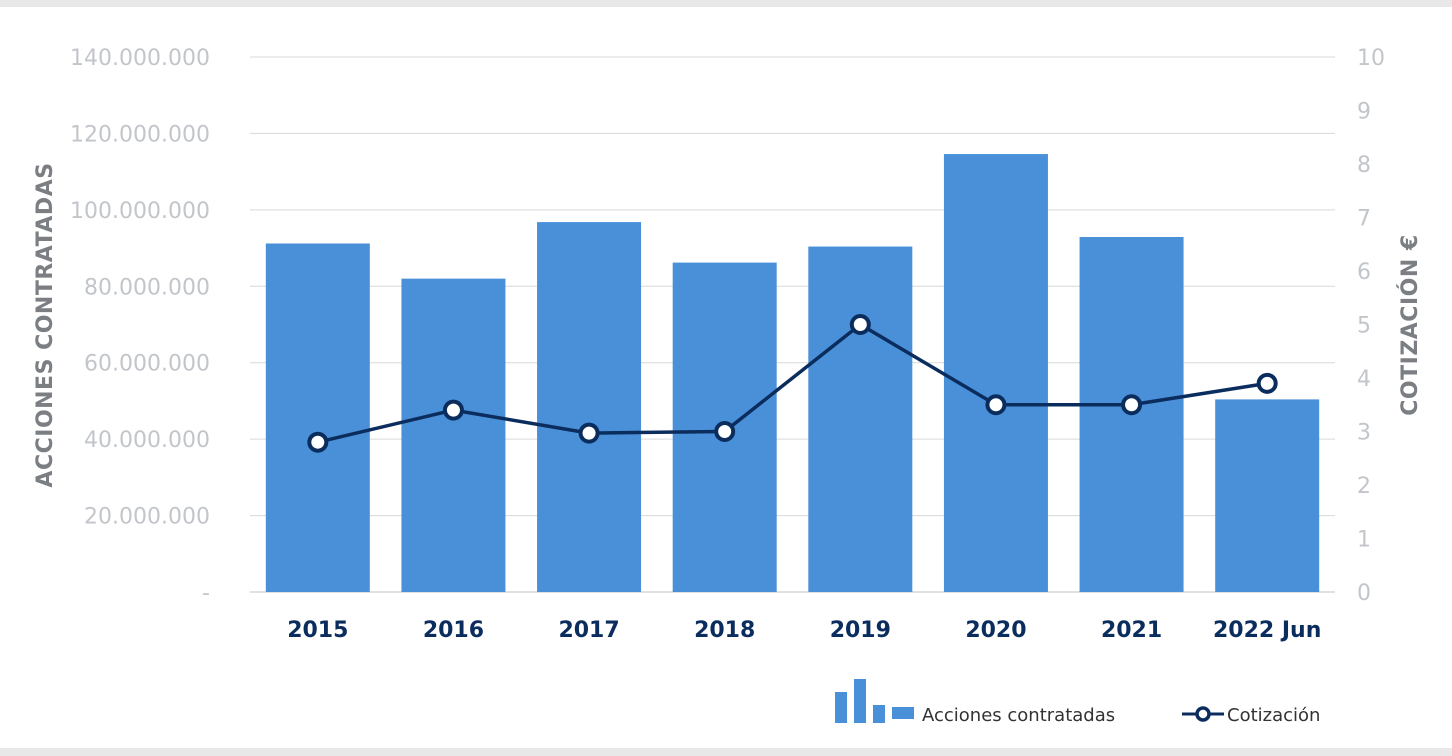 This screenshot has height=756, width=1452. Describe the element at coordinates (453, 630) in the screenshot. I see `x-tick-label: 2016` at that location.